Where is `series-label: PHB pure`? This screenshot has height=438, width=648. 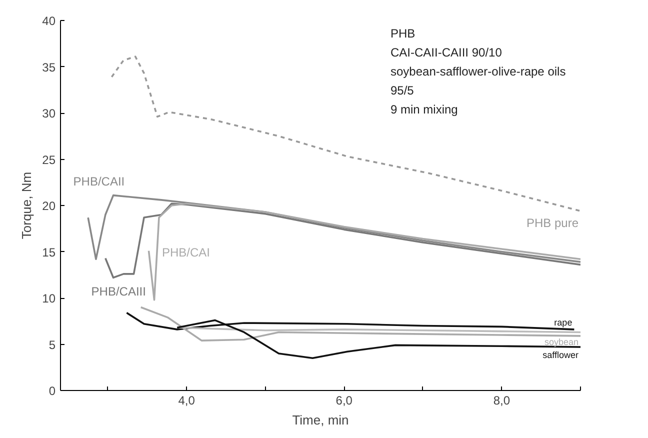 series-label: PHB pure is located at coordinates (552, 223).